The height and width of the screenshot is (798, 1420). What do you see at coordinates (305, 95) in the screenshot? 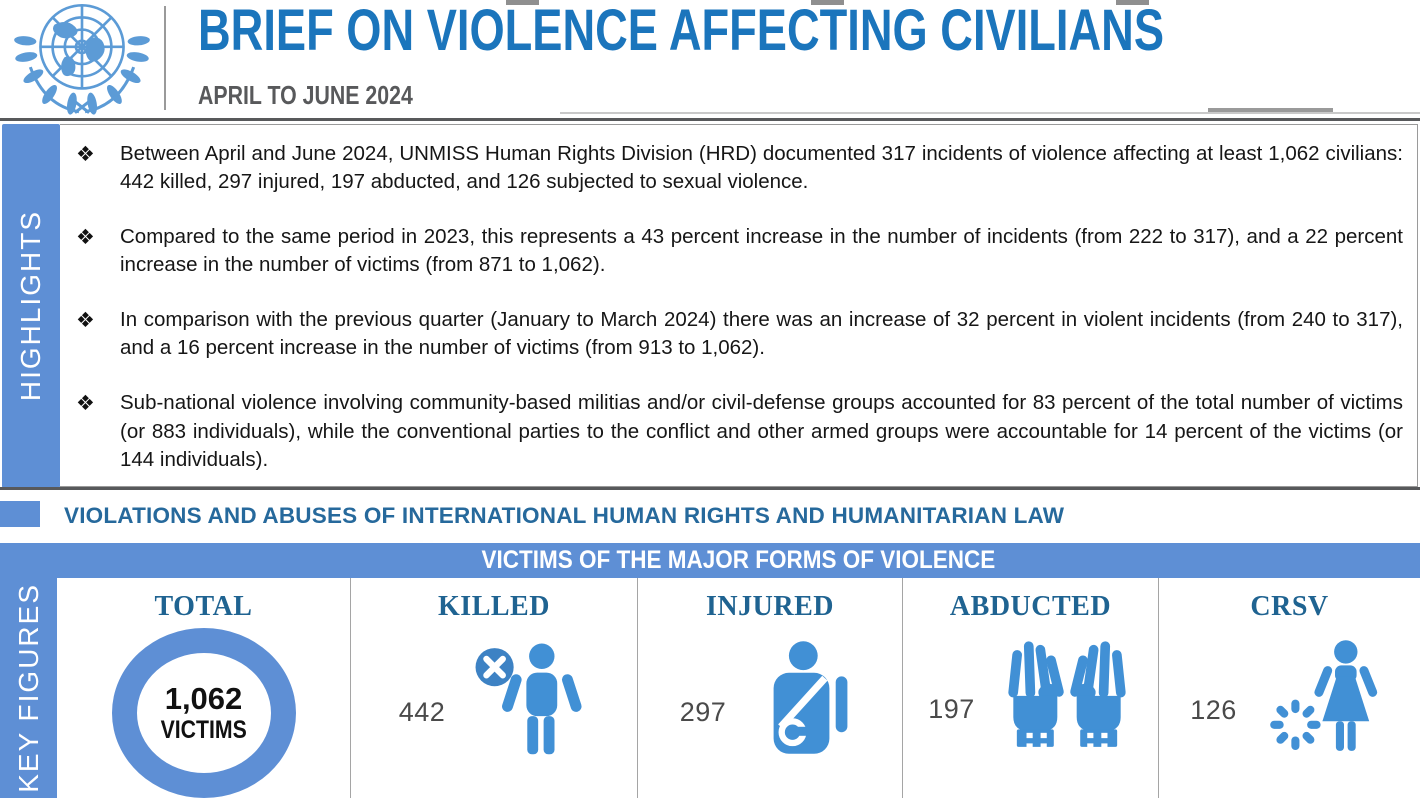
I see `page-subtitle: APRIL TO JUNE 2024` at bounding box center [305, 95].